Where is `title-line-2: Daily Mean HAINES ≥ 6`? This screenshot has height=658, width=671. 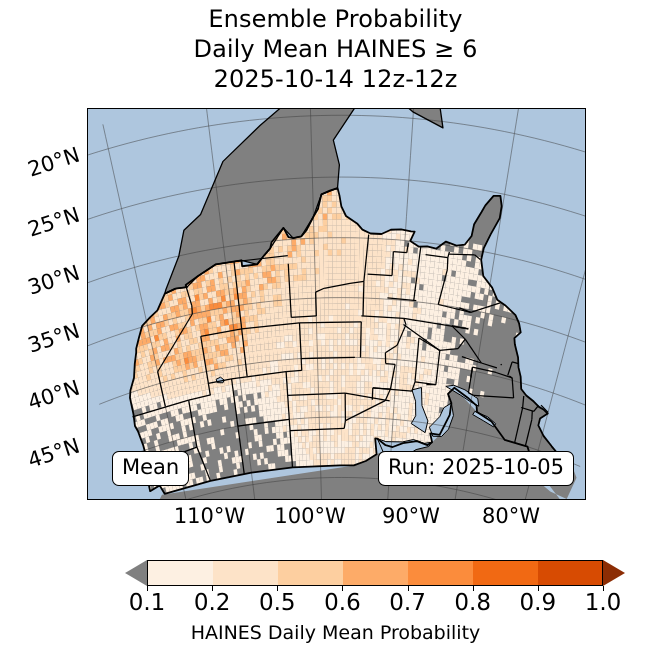 title-line-2: Daily Mean HAINES ≥ 6 is located at coordinates (335, 49).